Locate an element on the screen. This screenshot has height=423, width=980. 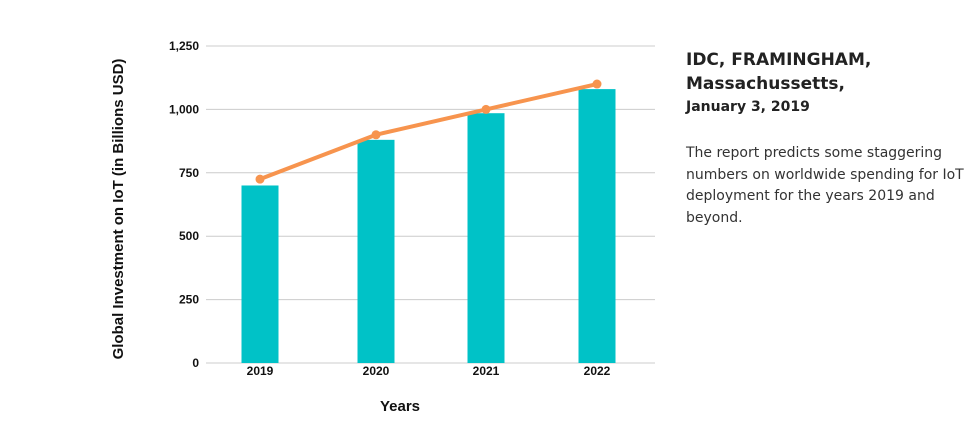
bar-2021 is located at coordinates (486, 238).